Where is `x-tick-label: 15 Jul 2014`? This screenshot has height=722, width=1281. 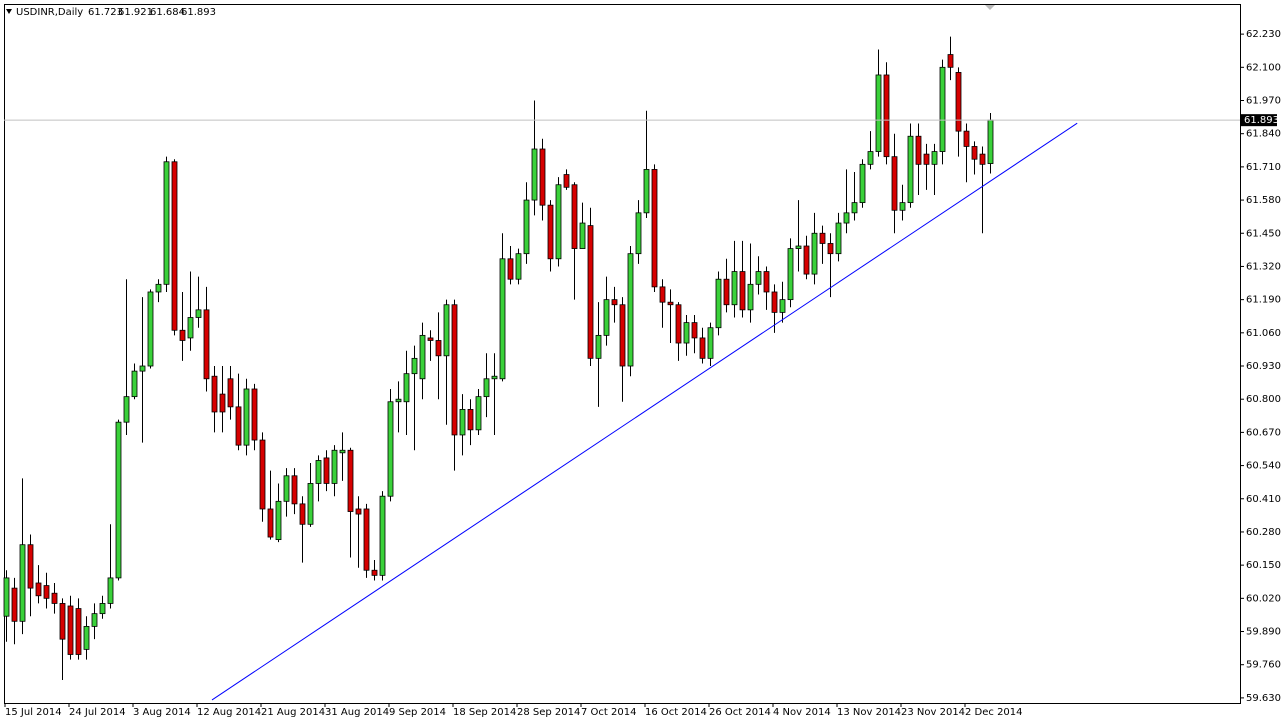 x-tick-label: 15 Jul 2014 is located at coordinates (33, 712).